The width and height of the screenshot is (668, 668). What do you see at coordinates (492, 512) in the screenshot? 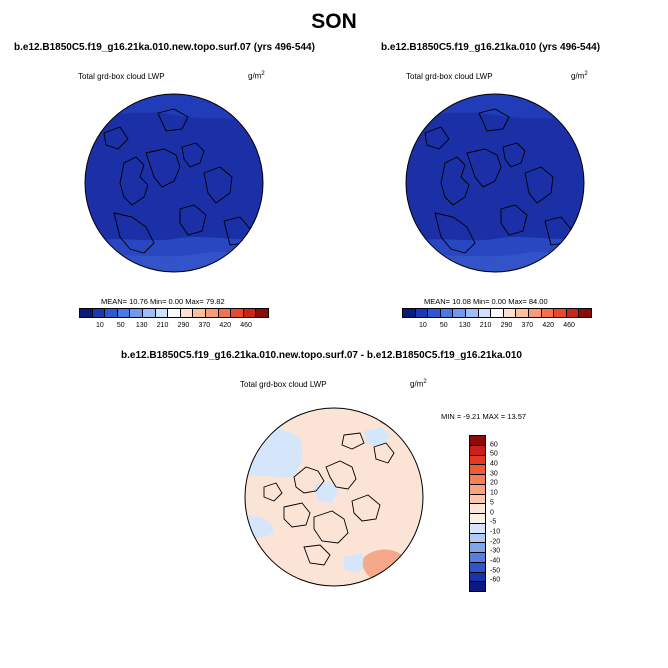
I see `colorbar-tick-label: 0` at bounding box center [492, 512].